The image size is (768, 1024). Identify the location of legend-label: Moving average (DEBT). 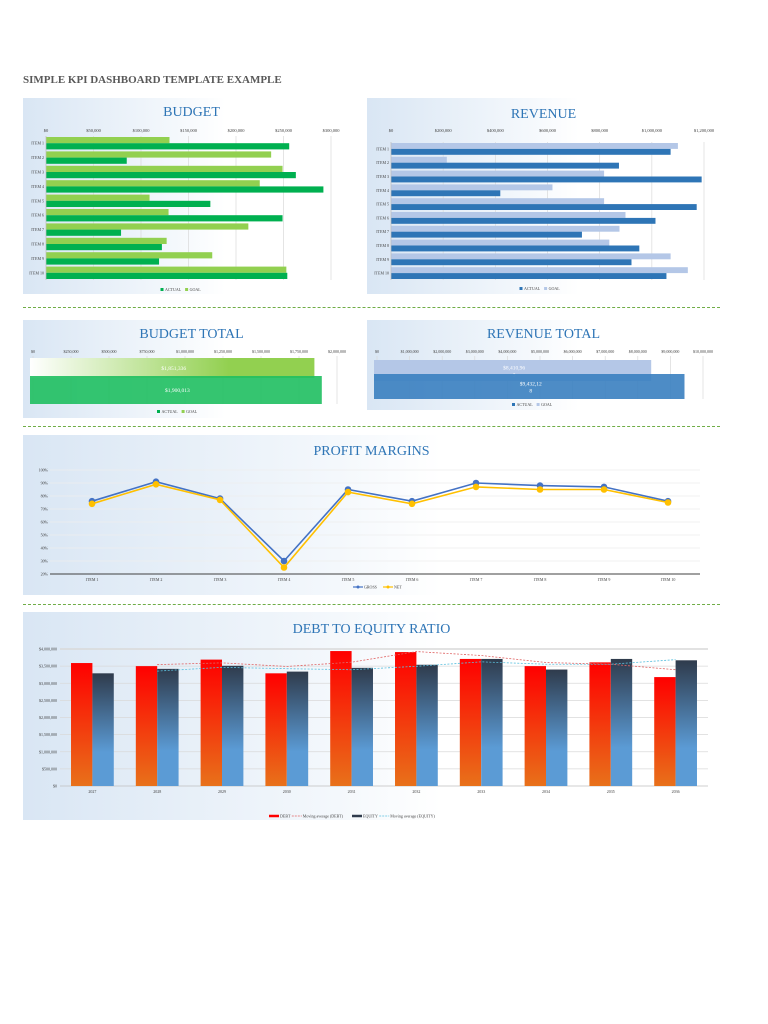
(323, 816).